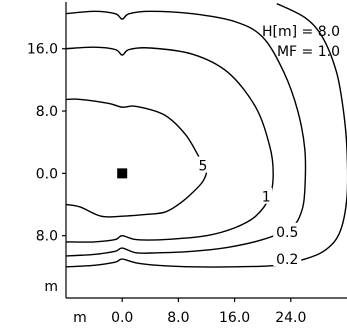 The height and width of the screenshot is (331, 347). Describe the element at coordinates (42, 50) in the screenshot. I see `y-tick-label: 16.0` at that location.